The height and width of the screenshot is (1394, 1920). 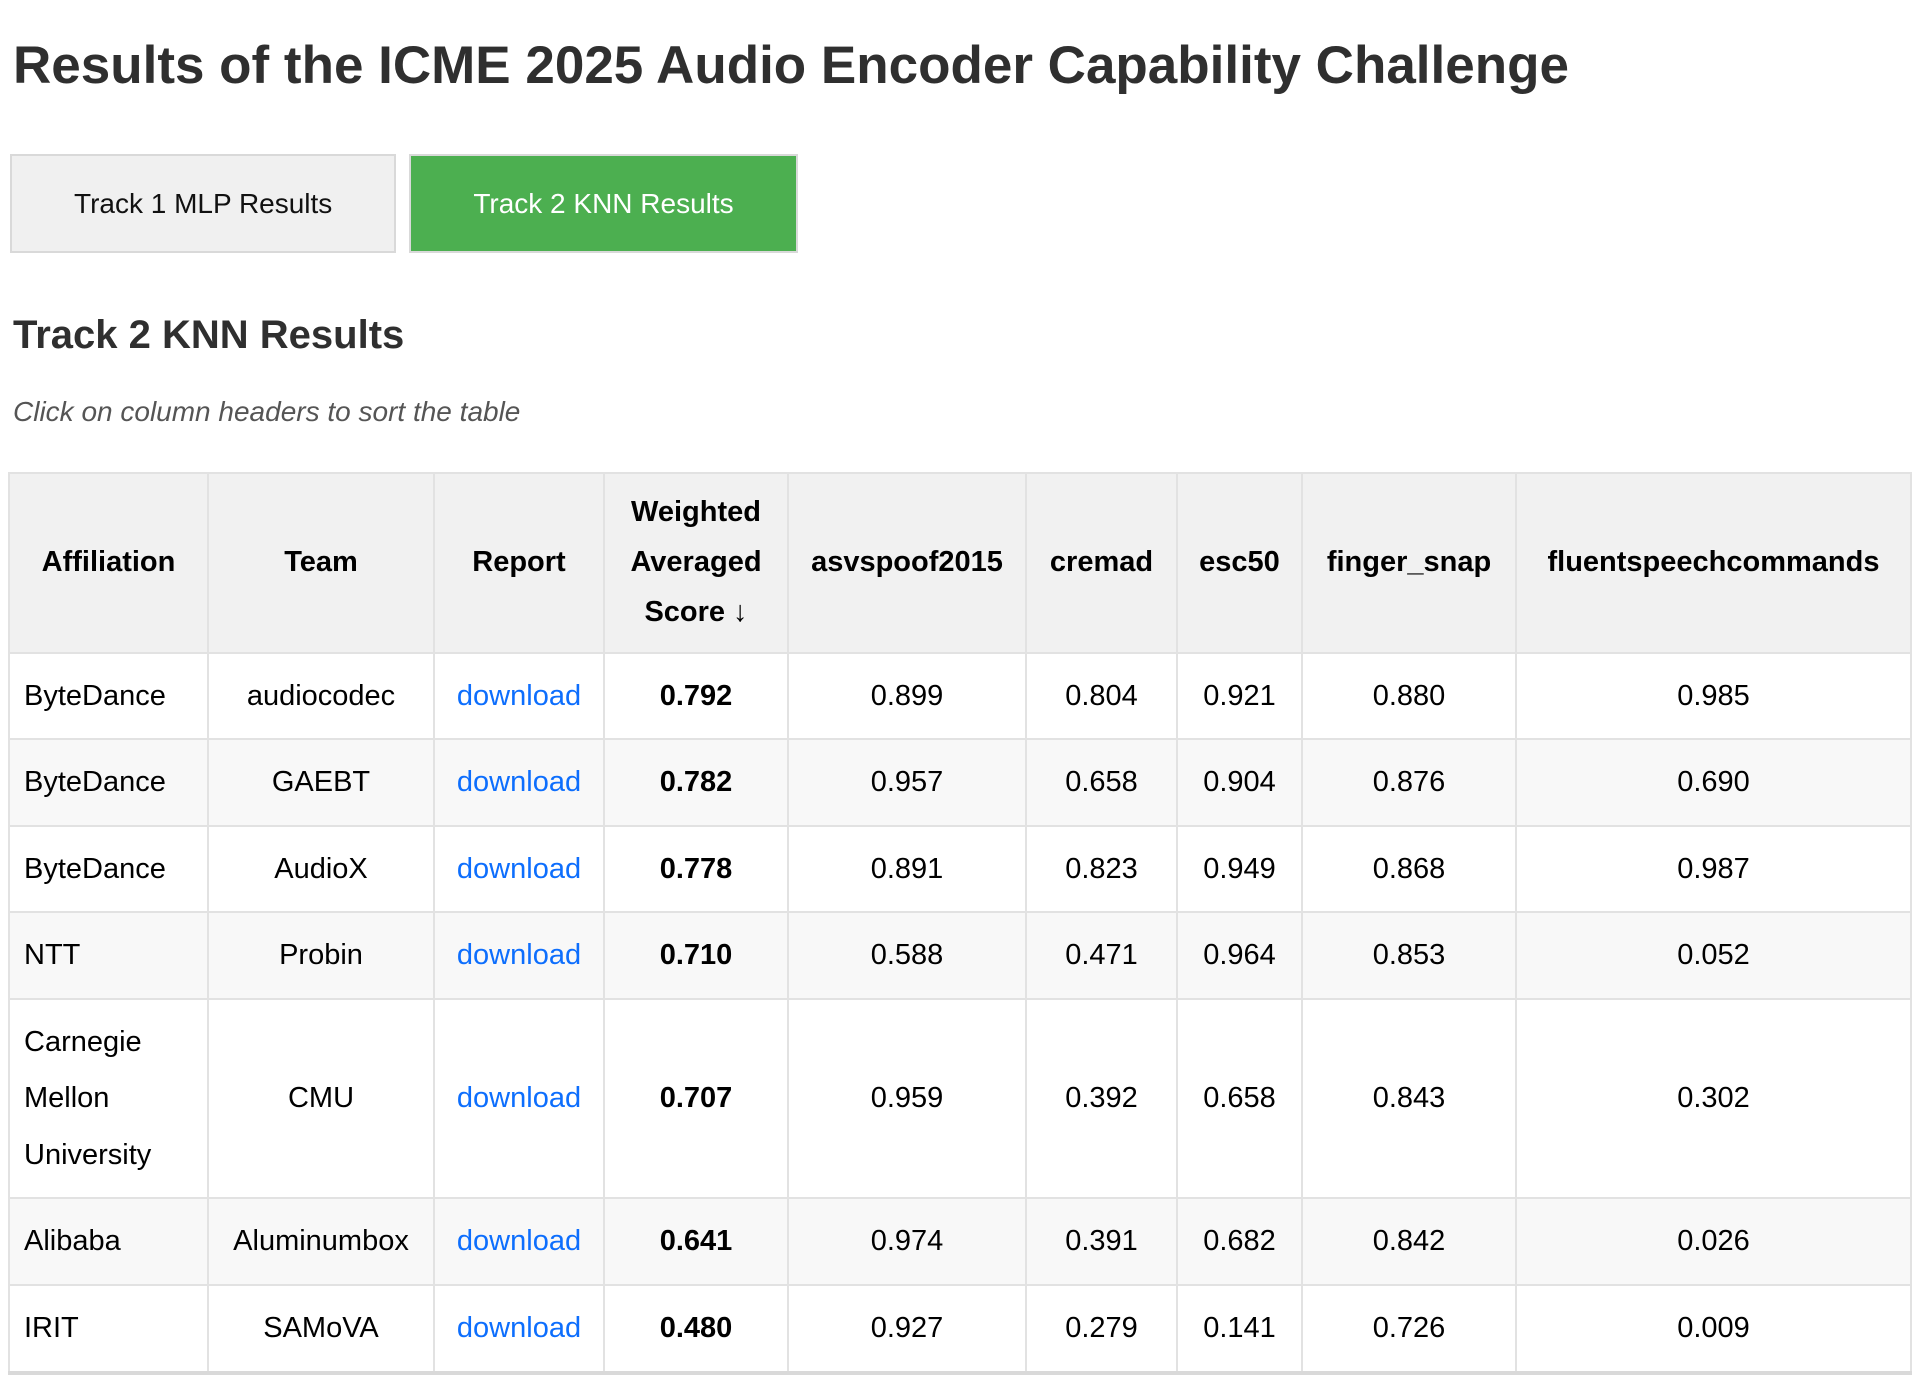 What do you see at coordinates (1101, 1098) in the screenshot?
I see `cell-cremad: 0.392` at bounding box center [1101, 1098].